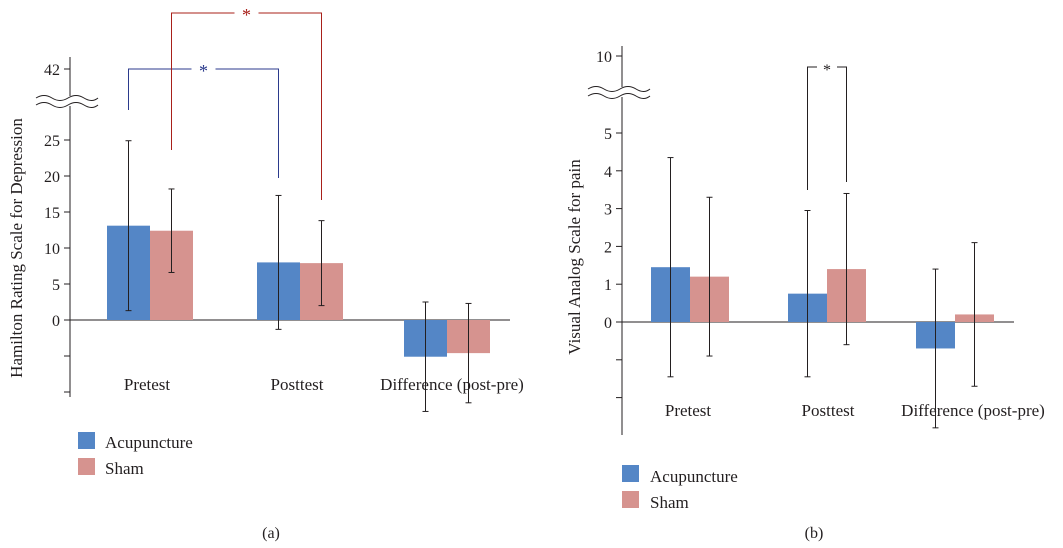 Image resolution: width=1063 pixels, height=548 pixels. Describe the element at coordinates (271, 533) in the screenshot. I see `panel-a-label: (a)` at that location.